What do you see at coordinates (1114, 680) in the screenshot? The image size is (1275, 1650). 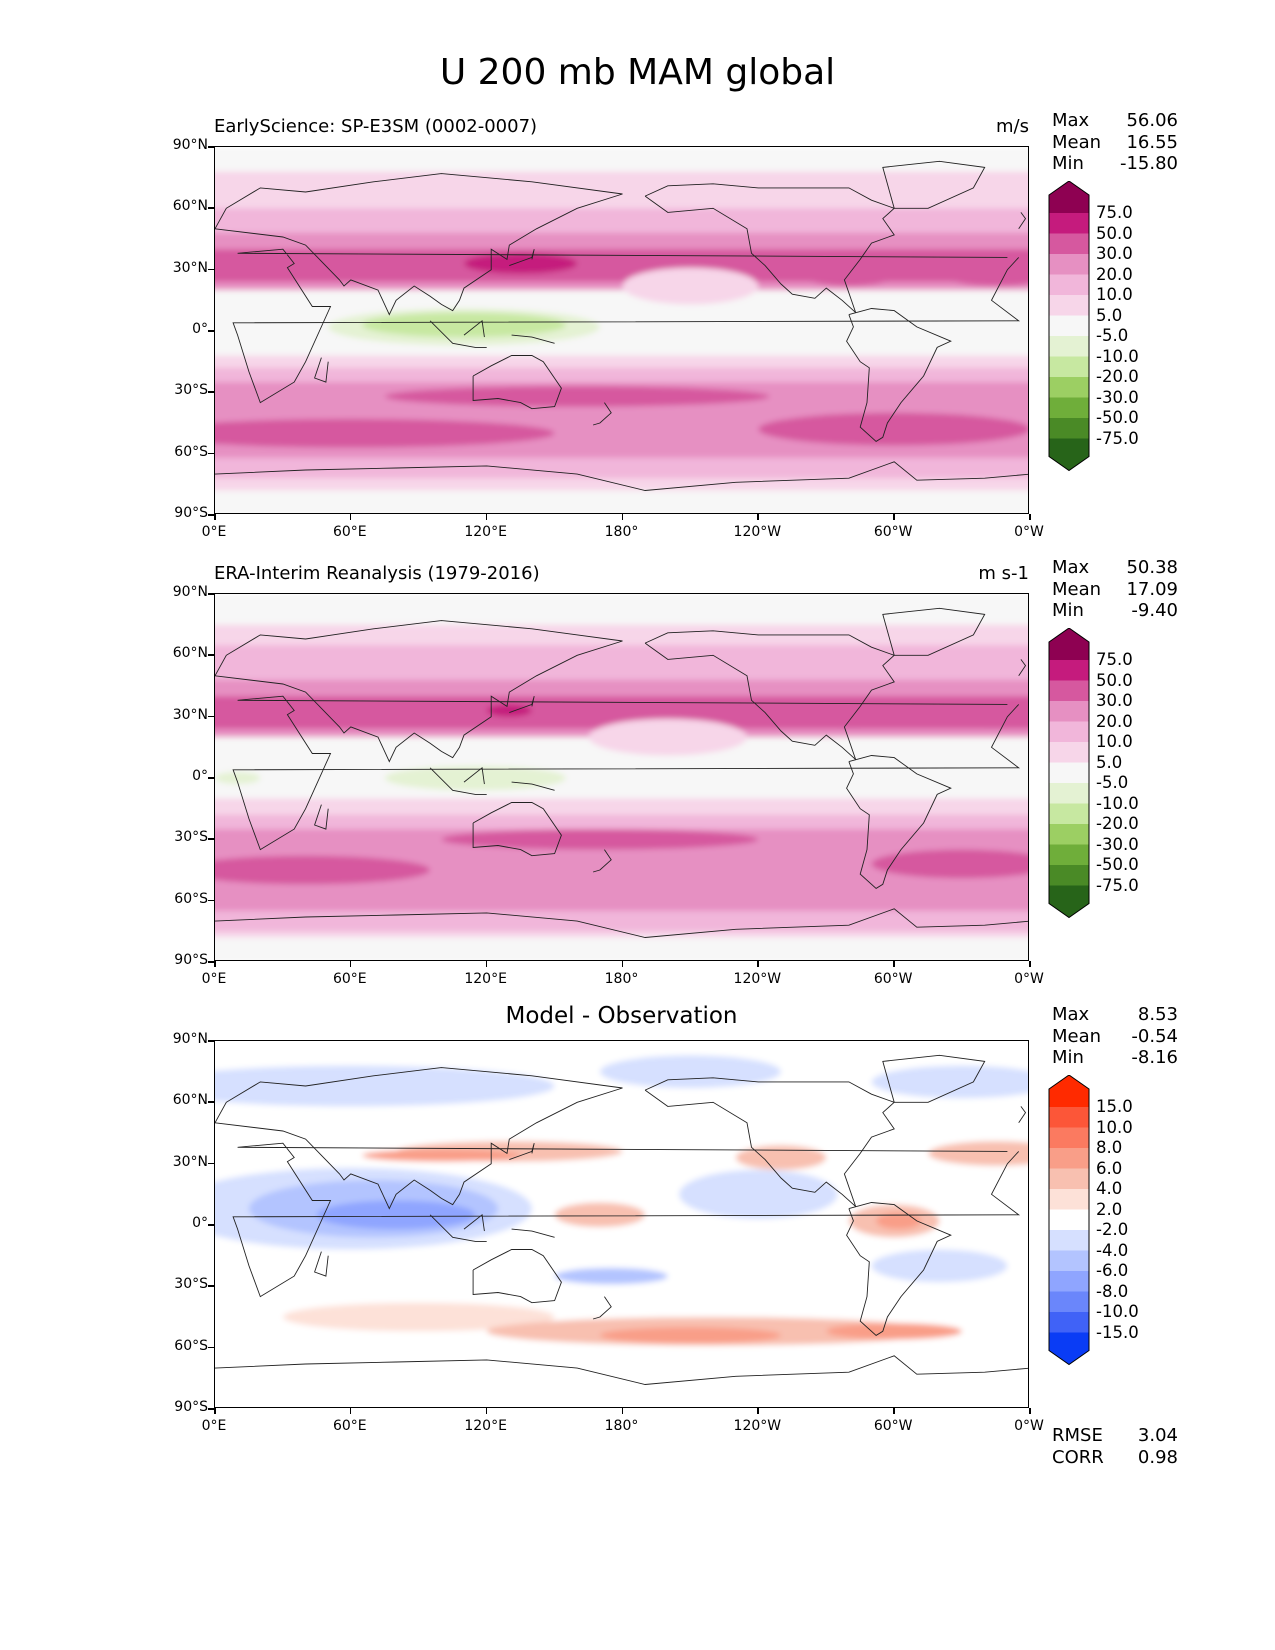 I see `colorbar-tick-label: 50.0` at bounding box center [1114, 680].